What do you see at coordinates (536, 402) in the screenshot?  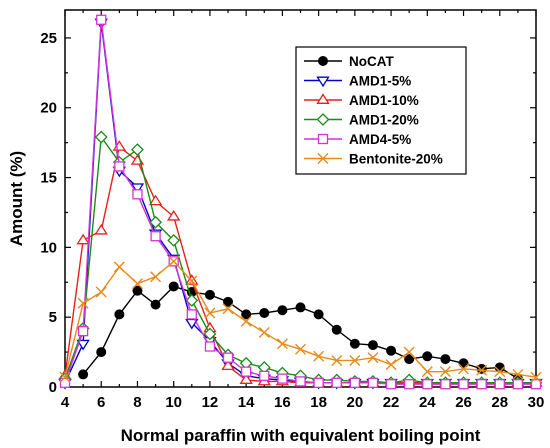 I see `x-tick-label: 30` at bounding box center [536, 402].